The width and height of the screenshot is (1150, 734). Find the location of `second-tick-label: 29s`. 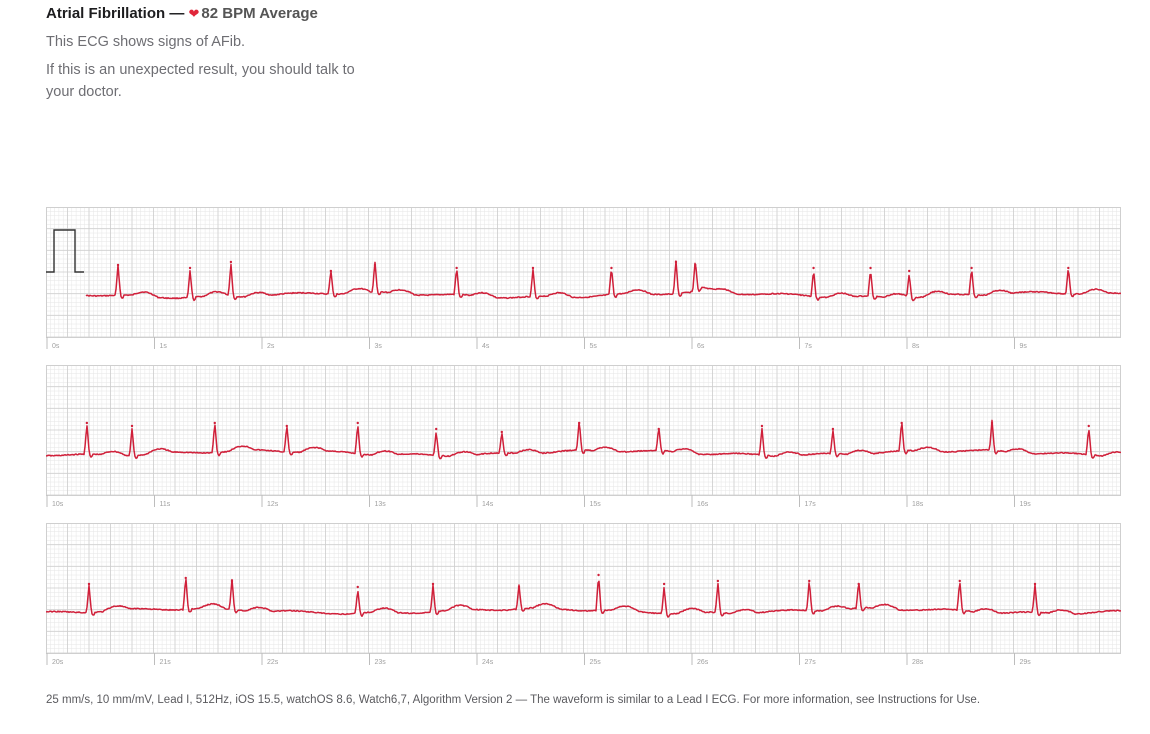

second-tick-label: 29s is located at coordinates (1026, 662).